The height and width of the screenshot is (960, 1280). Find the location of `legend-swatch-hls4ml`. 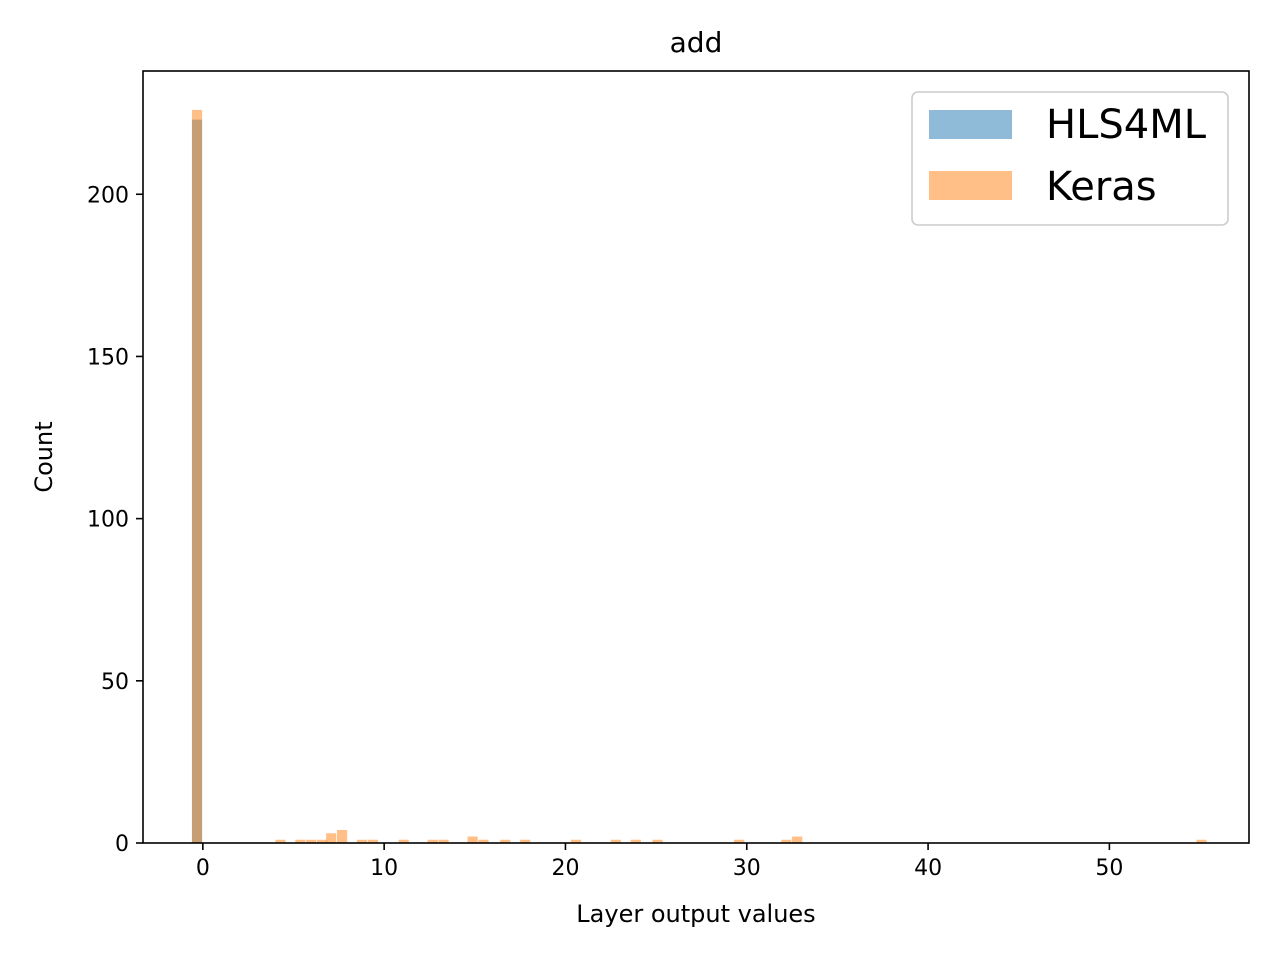

legend-swatch-hls4ml is located at coordinates (970, 124).